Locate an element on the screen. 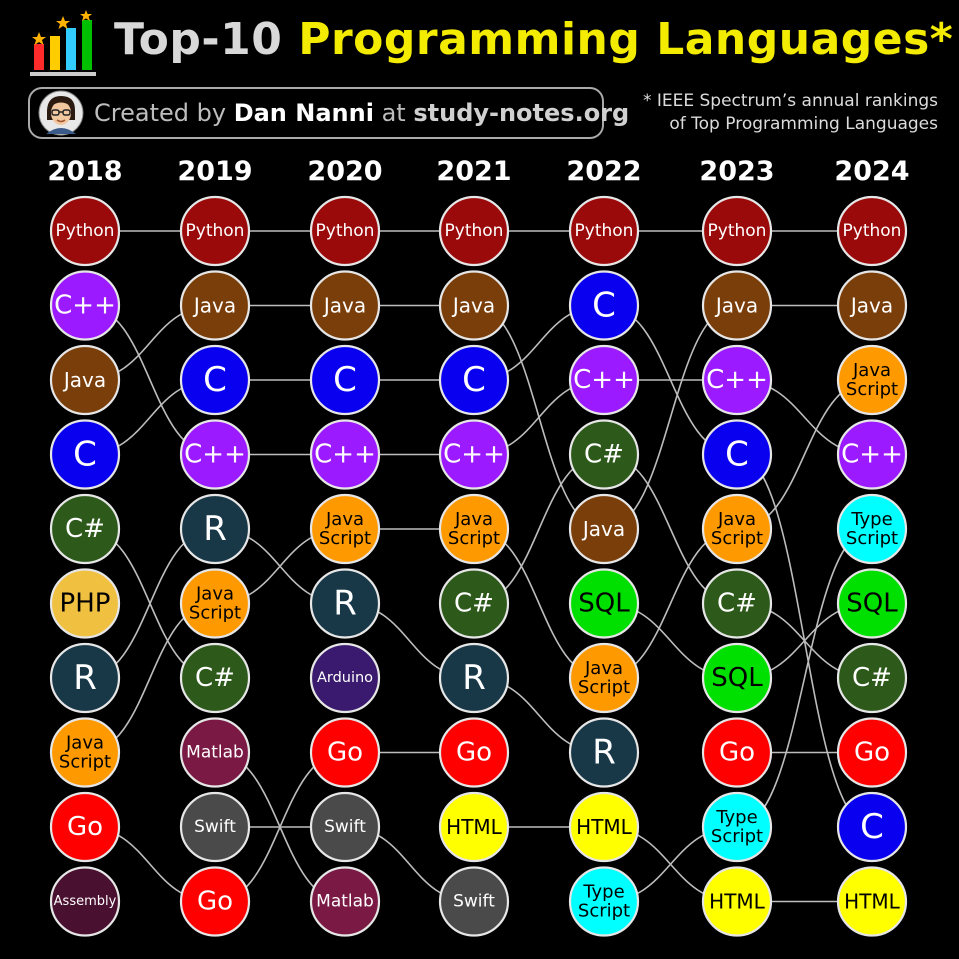  node-label: SQL is located at coordinates (737, 678).